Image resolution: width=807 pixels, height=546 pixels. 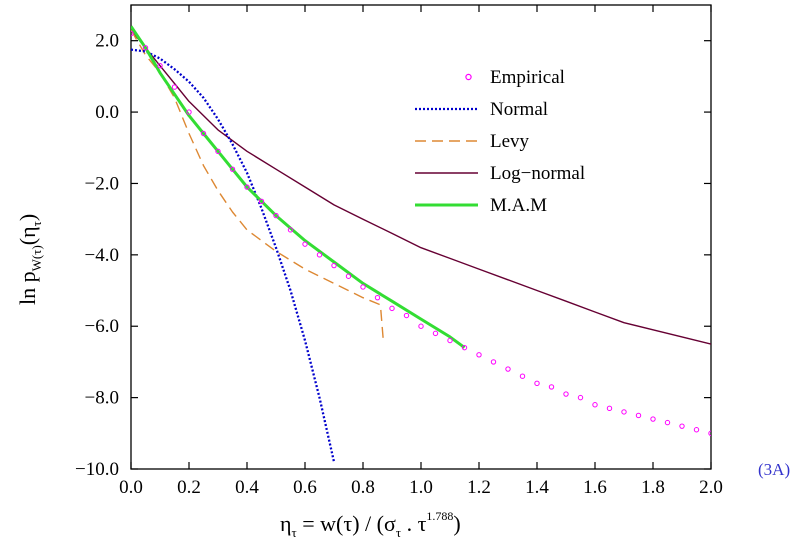 I want to click on y-tick-label: 0.0, so click(x=107, y=112).